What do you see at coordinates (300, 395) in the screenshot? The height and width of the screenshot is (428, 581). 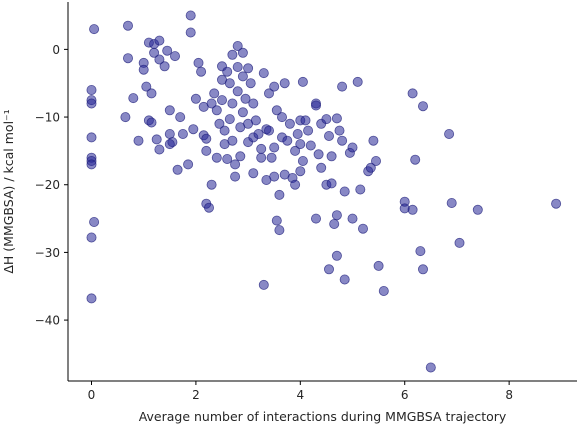 I see `x-tick-label: 4` at bounding box center [300, 395].